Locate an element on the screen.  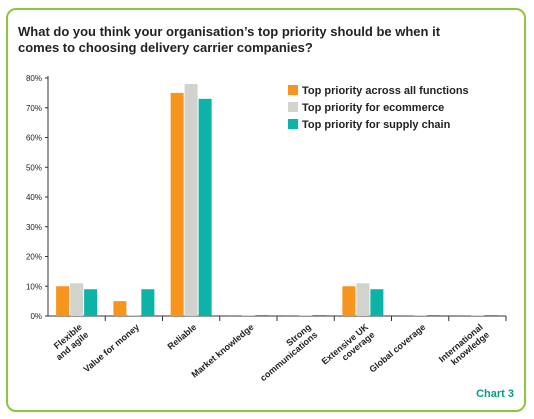
legend-label: Top priority across all functions is located at coordinates (385, 91).